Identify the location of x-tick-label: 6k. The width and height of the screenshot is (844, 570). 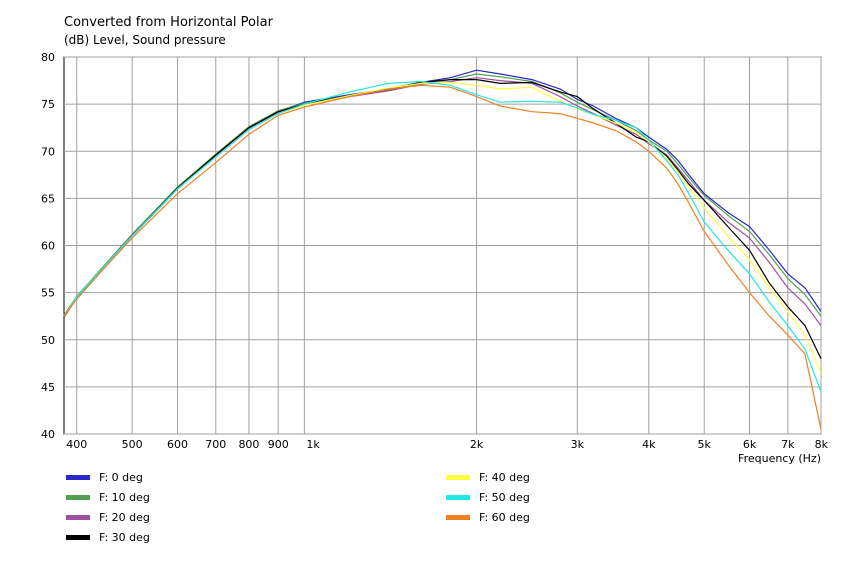
(750, 444).